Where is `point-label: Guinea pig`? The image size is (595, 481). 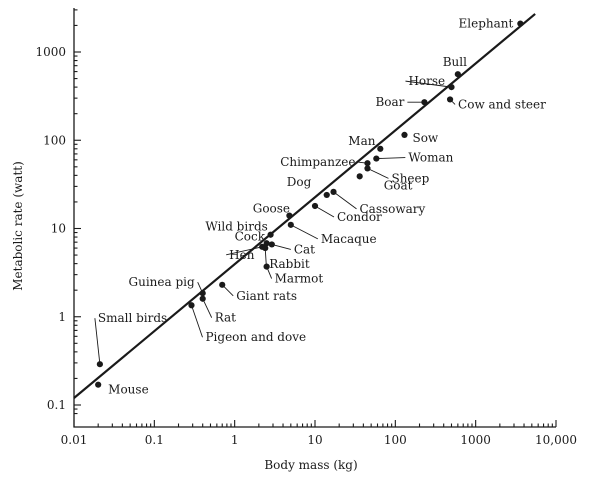
point-label: Guinea pig is located at coordinates (162, 282).